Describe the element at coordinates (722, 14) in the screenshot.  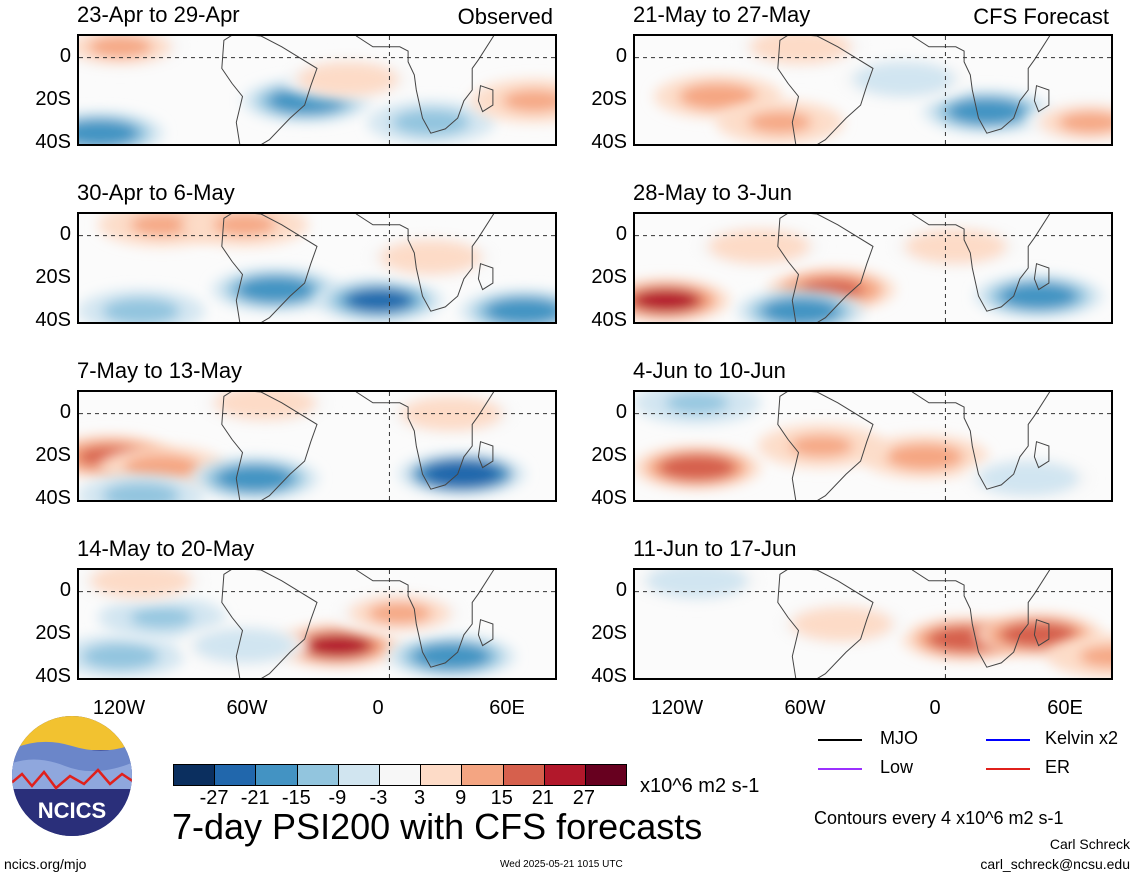
I see `panel-title: 21-May to 27-May` at that location.